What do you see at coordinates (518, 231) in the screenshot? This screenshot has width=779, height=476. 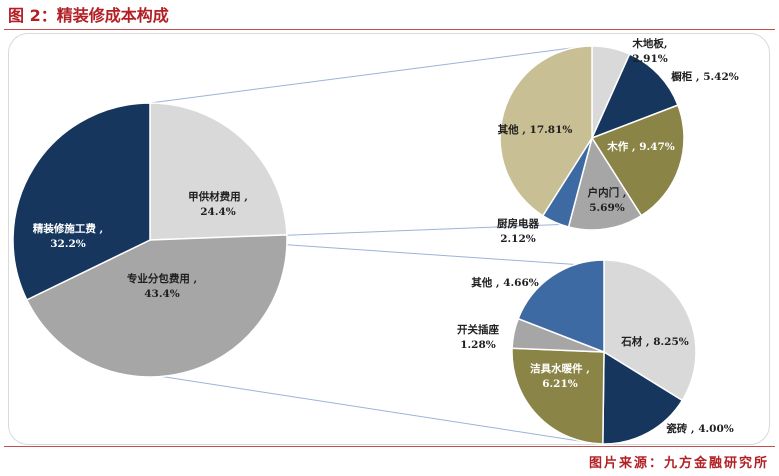 I see `slice-label-jiagong-5: 厨房电器 2.12%` at bounding box center [518, 231].